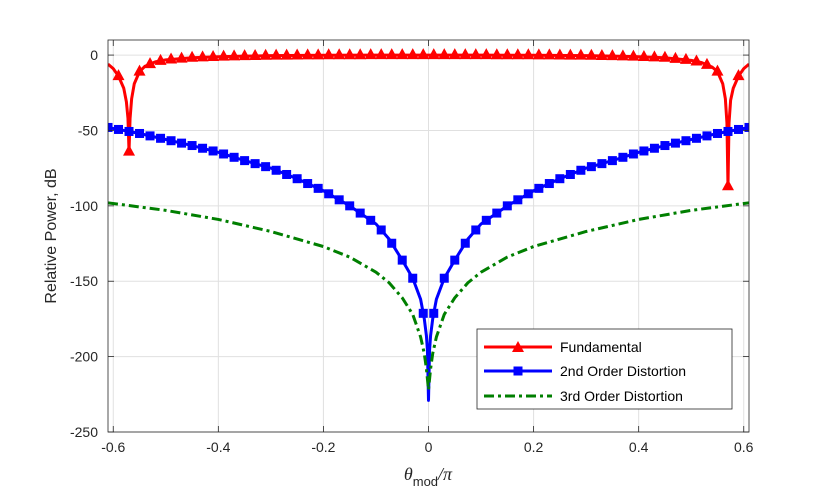 Image resolution: width=830 pixels, height=498 pixels. Describe the element at coordinates (323, 447) in the screenshot. I see `x-tick-label: -0.2` at that location.